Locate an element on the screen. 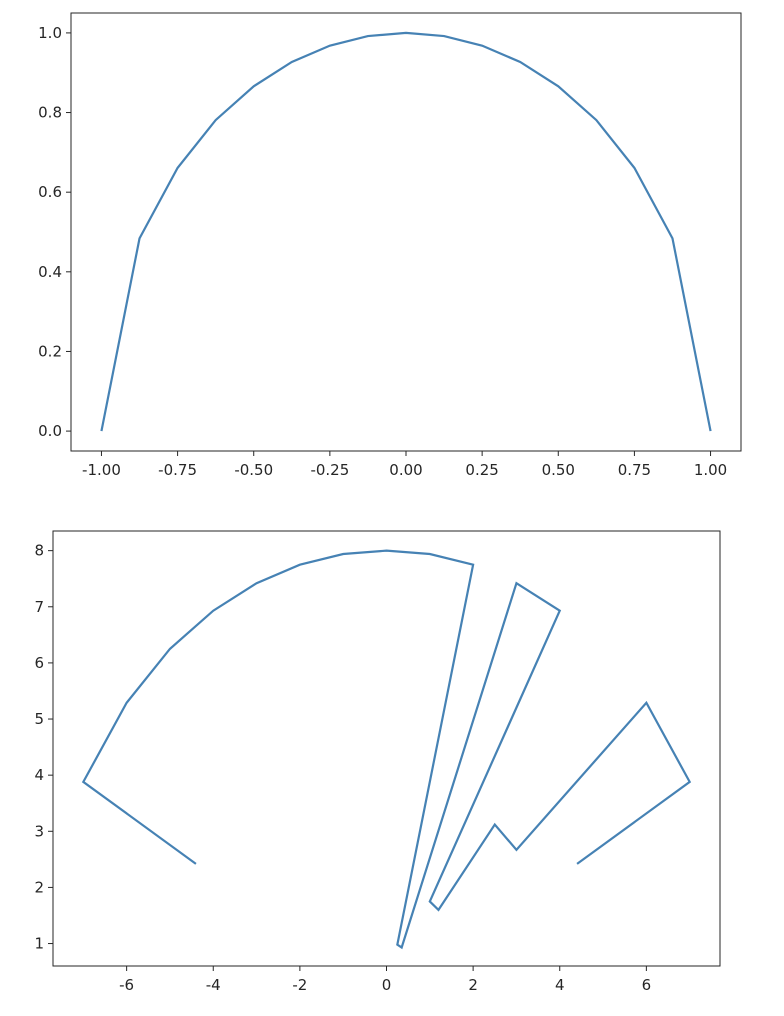 This screenshot has height=1016, width=784. y-tick-label: 7 is located at coordinates (39, 607).